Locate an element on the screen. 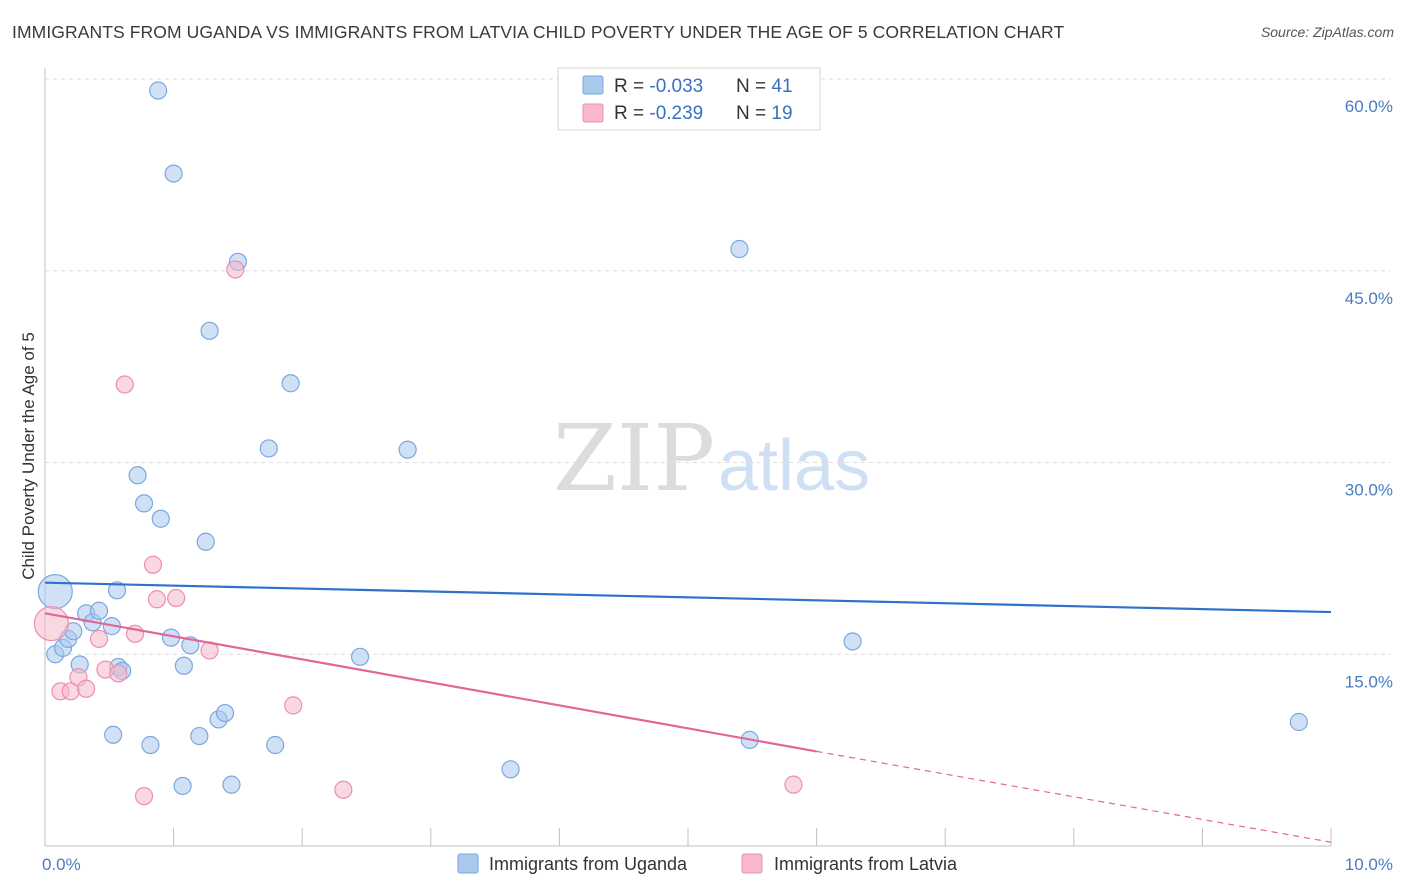 This screenshot has height=892, width=1406. legend-n-value-latvia: 19 is located at coordinates (781, 113).